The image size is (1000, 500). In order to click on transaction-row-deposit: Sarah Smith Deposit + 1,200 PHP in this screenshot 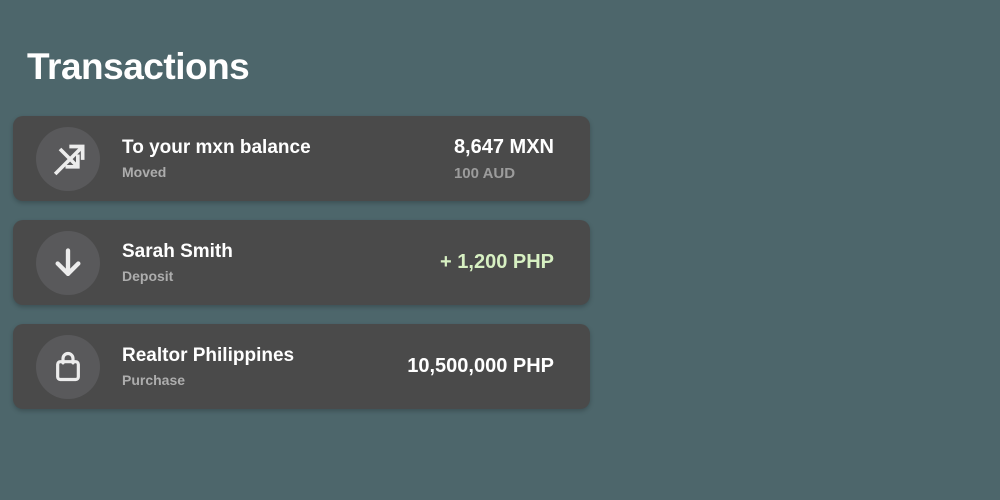, I will do `click(301, 262)`.